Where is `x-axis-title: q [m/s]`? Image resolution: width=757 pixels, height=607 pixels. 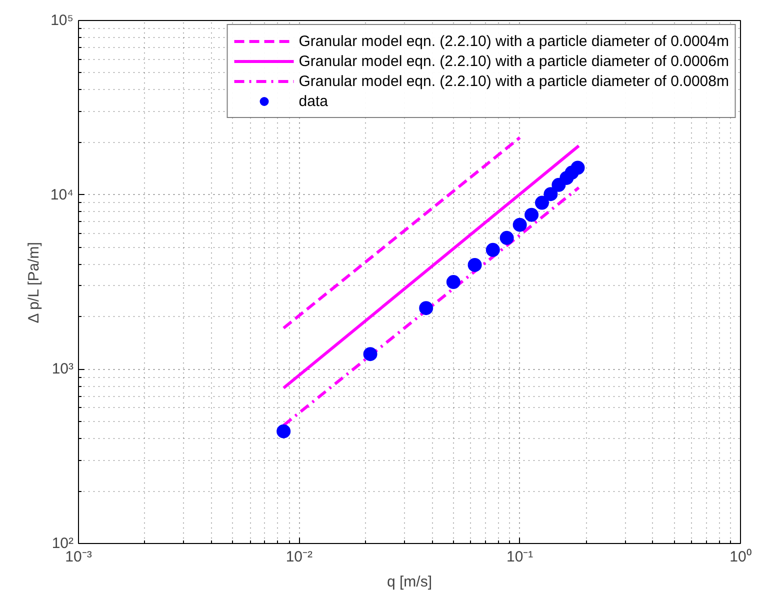
x-axis-title: q [m/s] is located at coordinates (409, 582).